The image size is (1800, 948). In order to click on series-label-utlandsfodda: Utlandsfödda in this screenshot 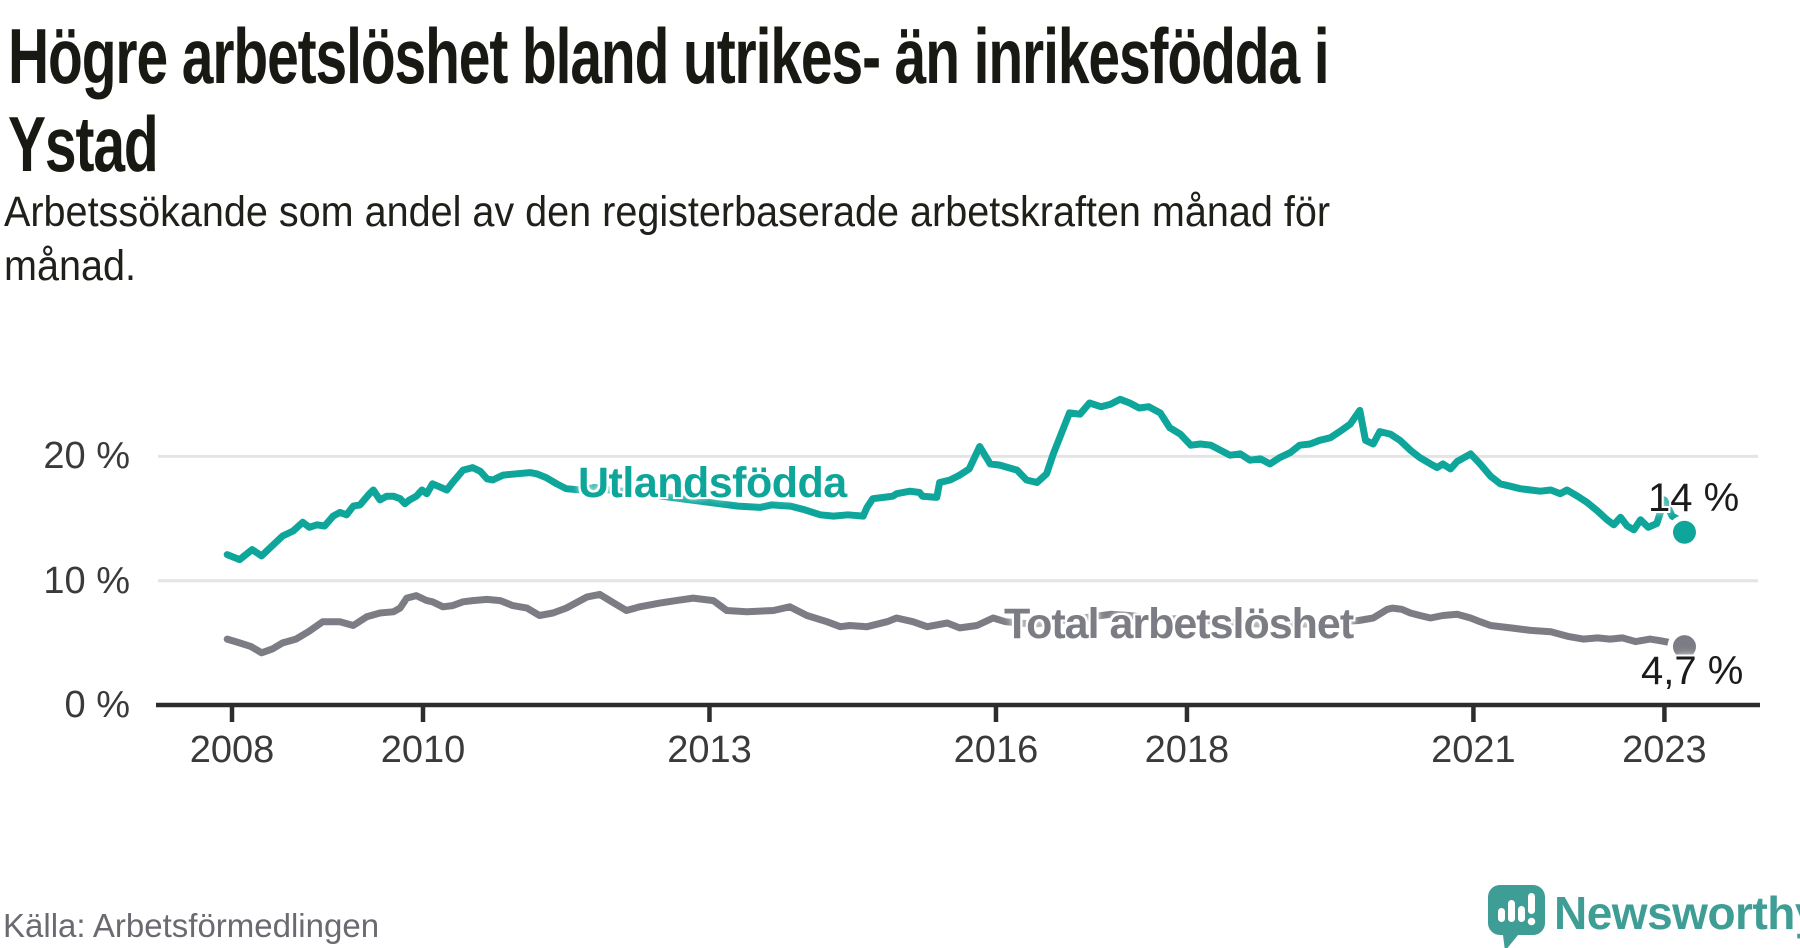, I will do `click(712, 483)`.